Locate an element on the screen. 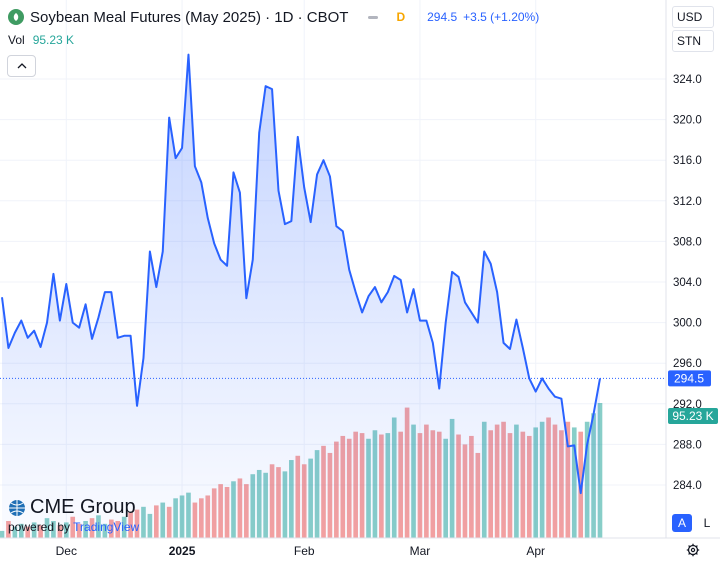 The image size is (720, 562). volume-bar is located at coordinates (581, 484).